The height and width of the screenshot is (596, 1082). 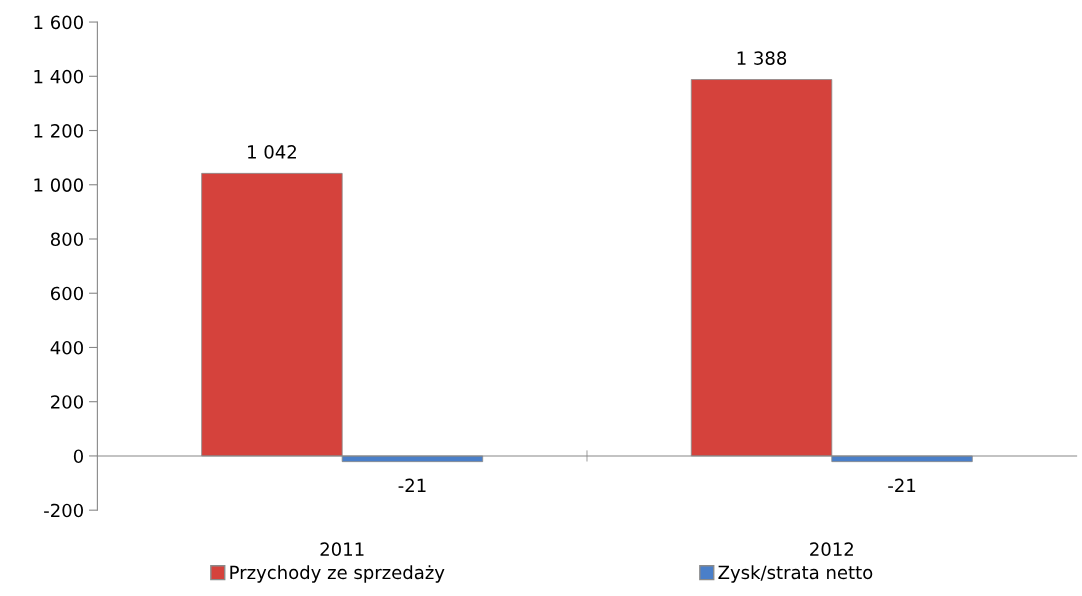 What do you see at coordinates (67, 402) in the screenshot?
I see `y-tick-label: 200` at bounding box center [67, 402].